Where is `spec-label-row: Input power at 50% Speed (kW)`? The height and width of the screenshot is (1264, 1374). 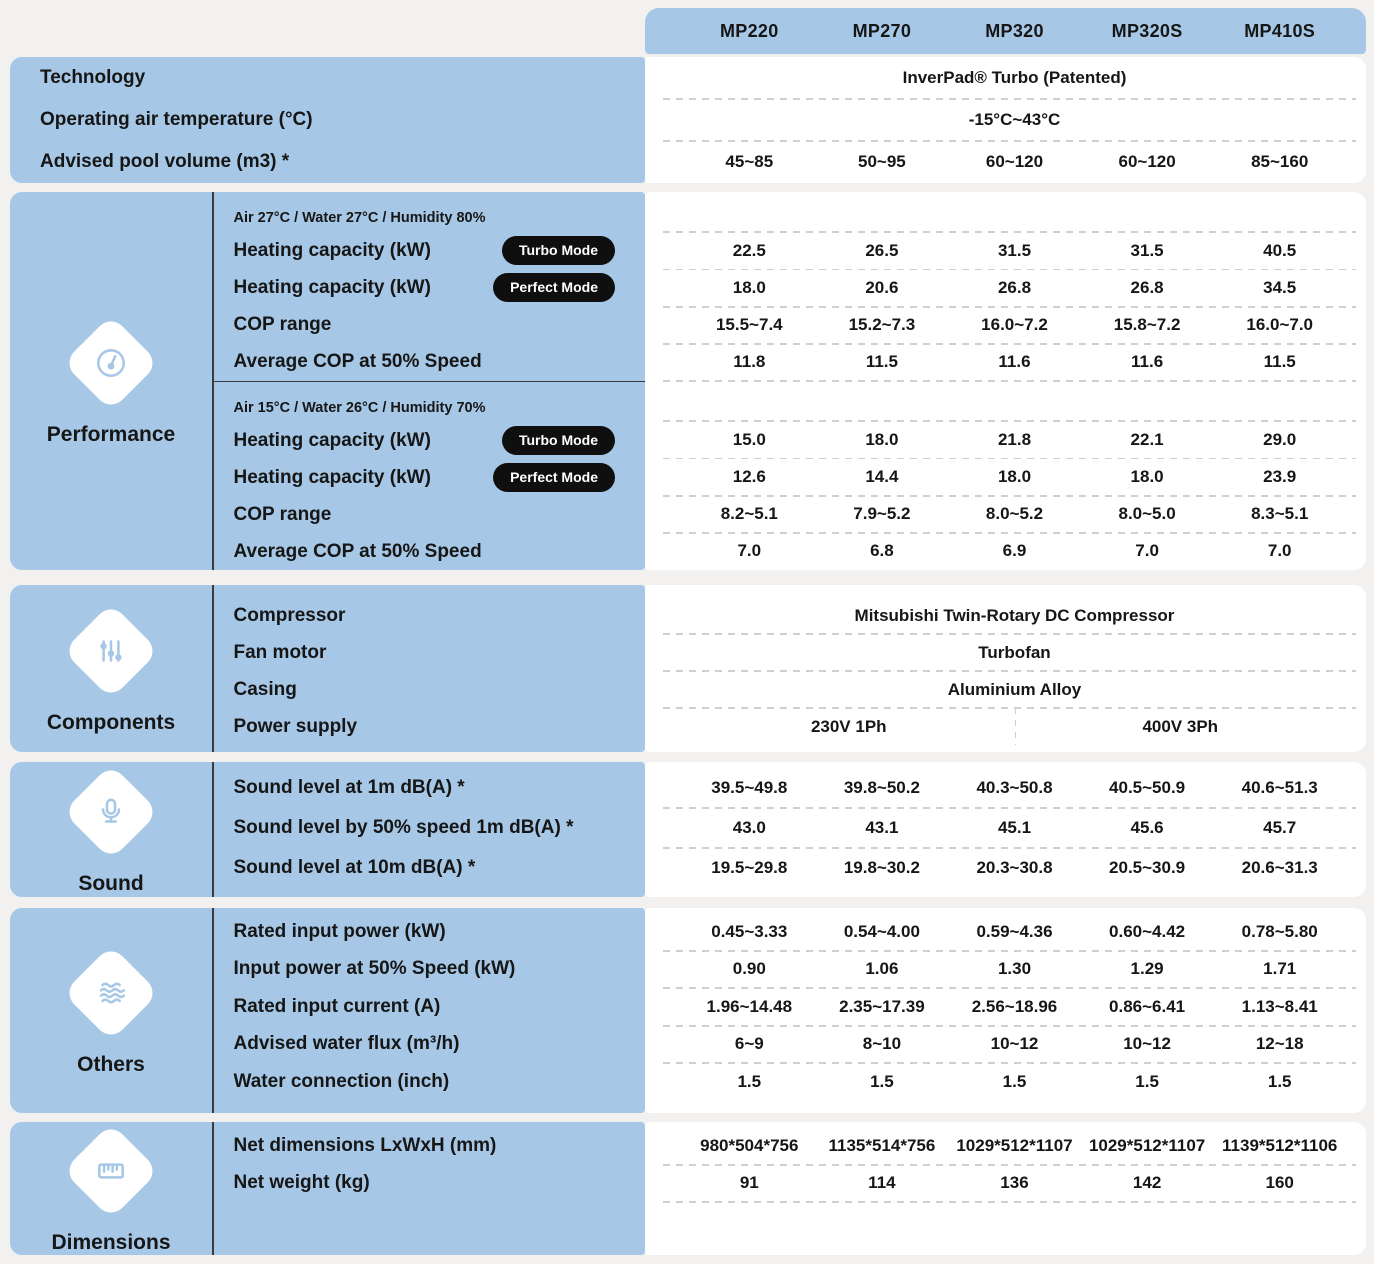
spec-label-row: Input power at 50% Speed (kW) is located at coordinates (430, 970).